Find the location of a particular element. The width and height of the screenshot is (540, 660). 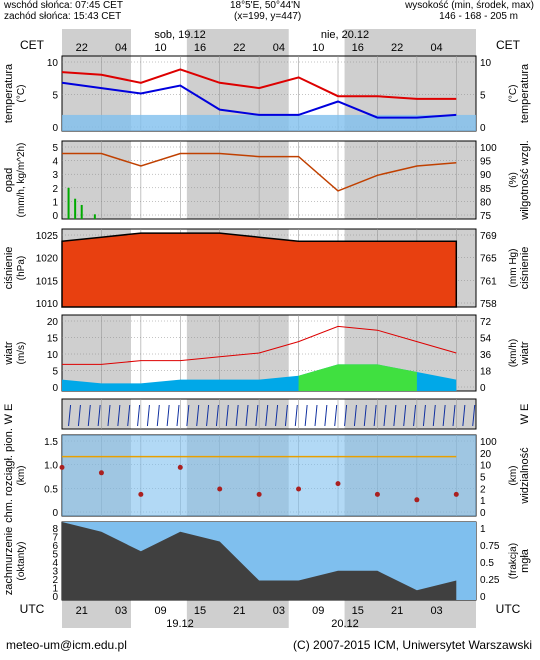

left-unit-temperature: (°C) is located at coordinates (21, 94).